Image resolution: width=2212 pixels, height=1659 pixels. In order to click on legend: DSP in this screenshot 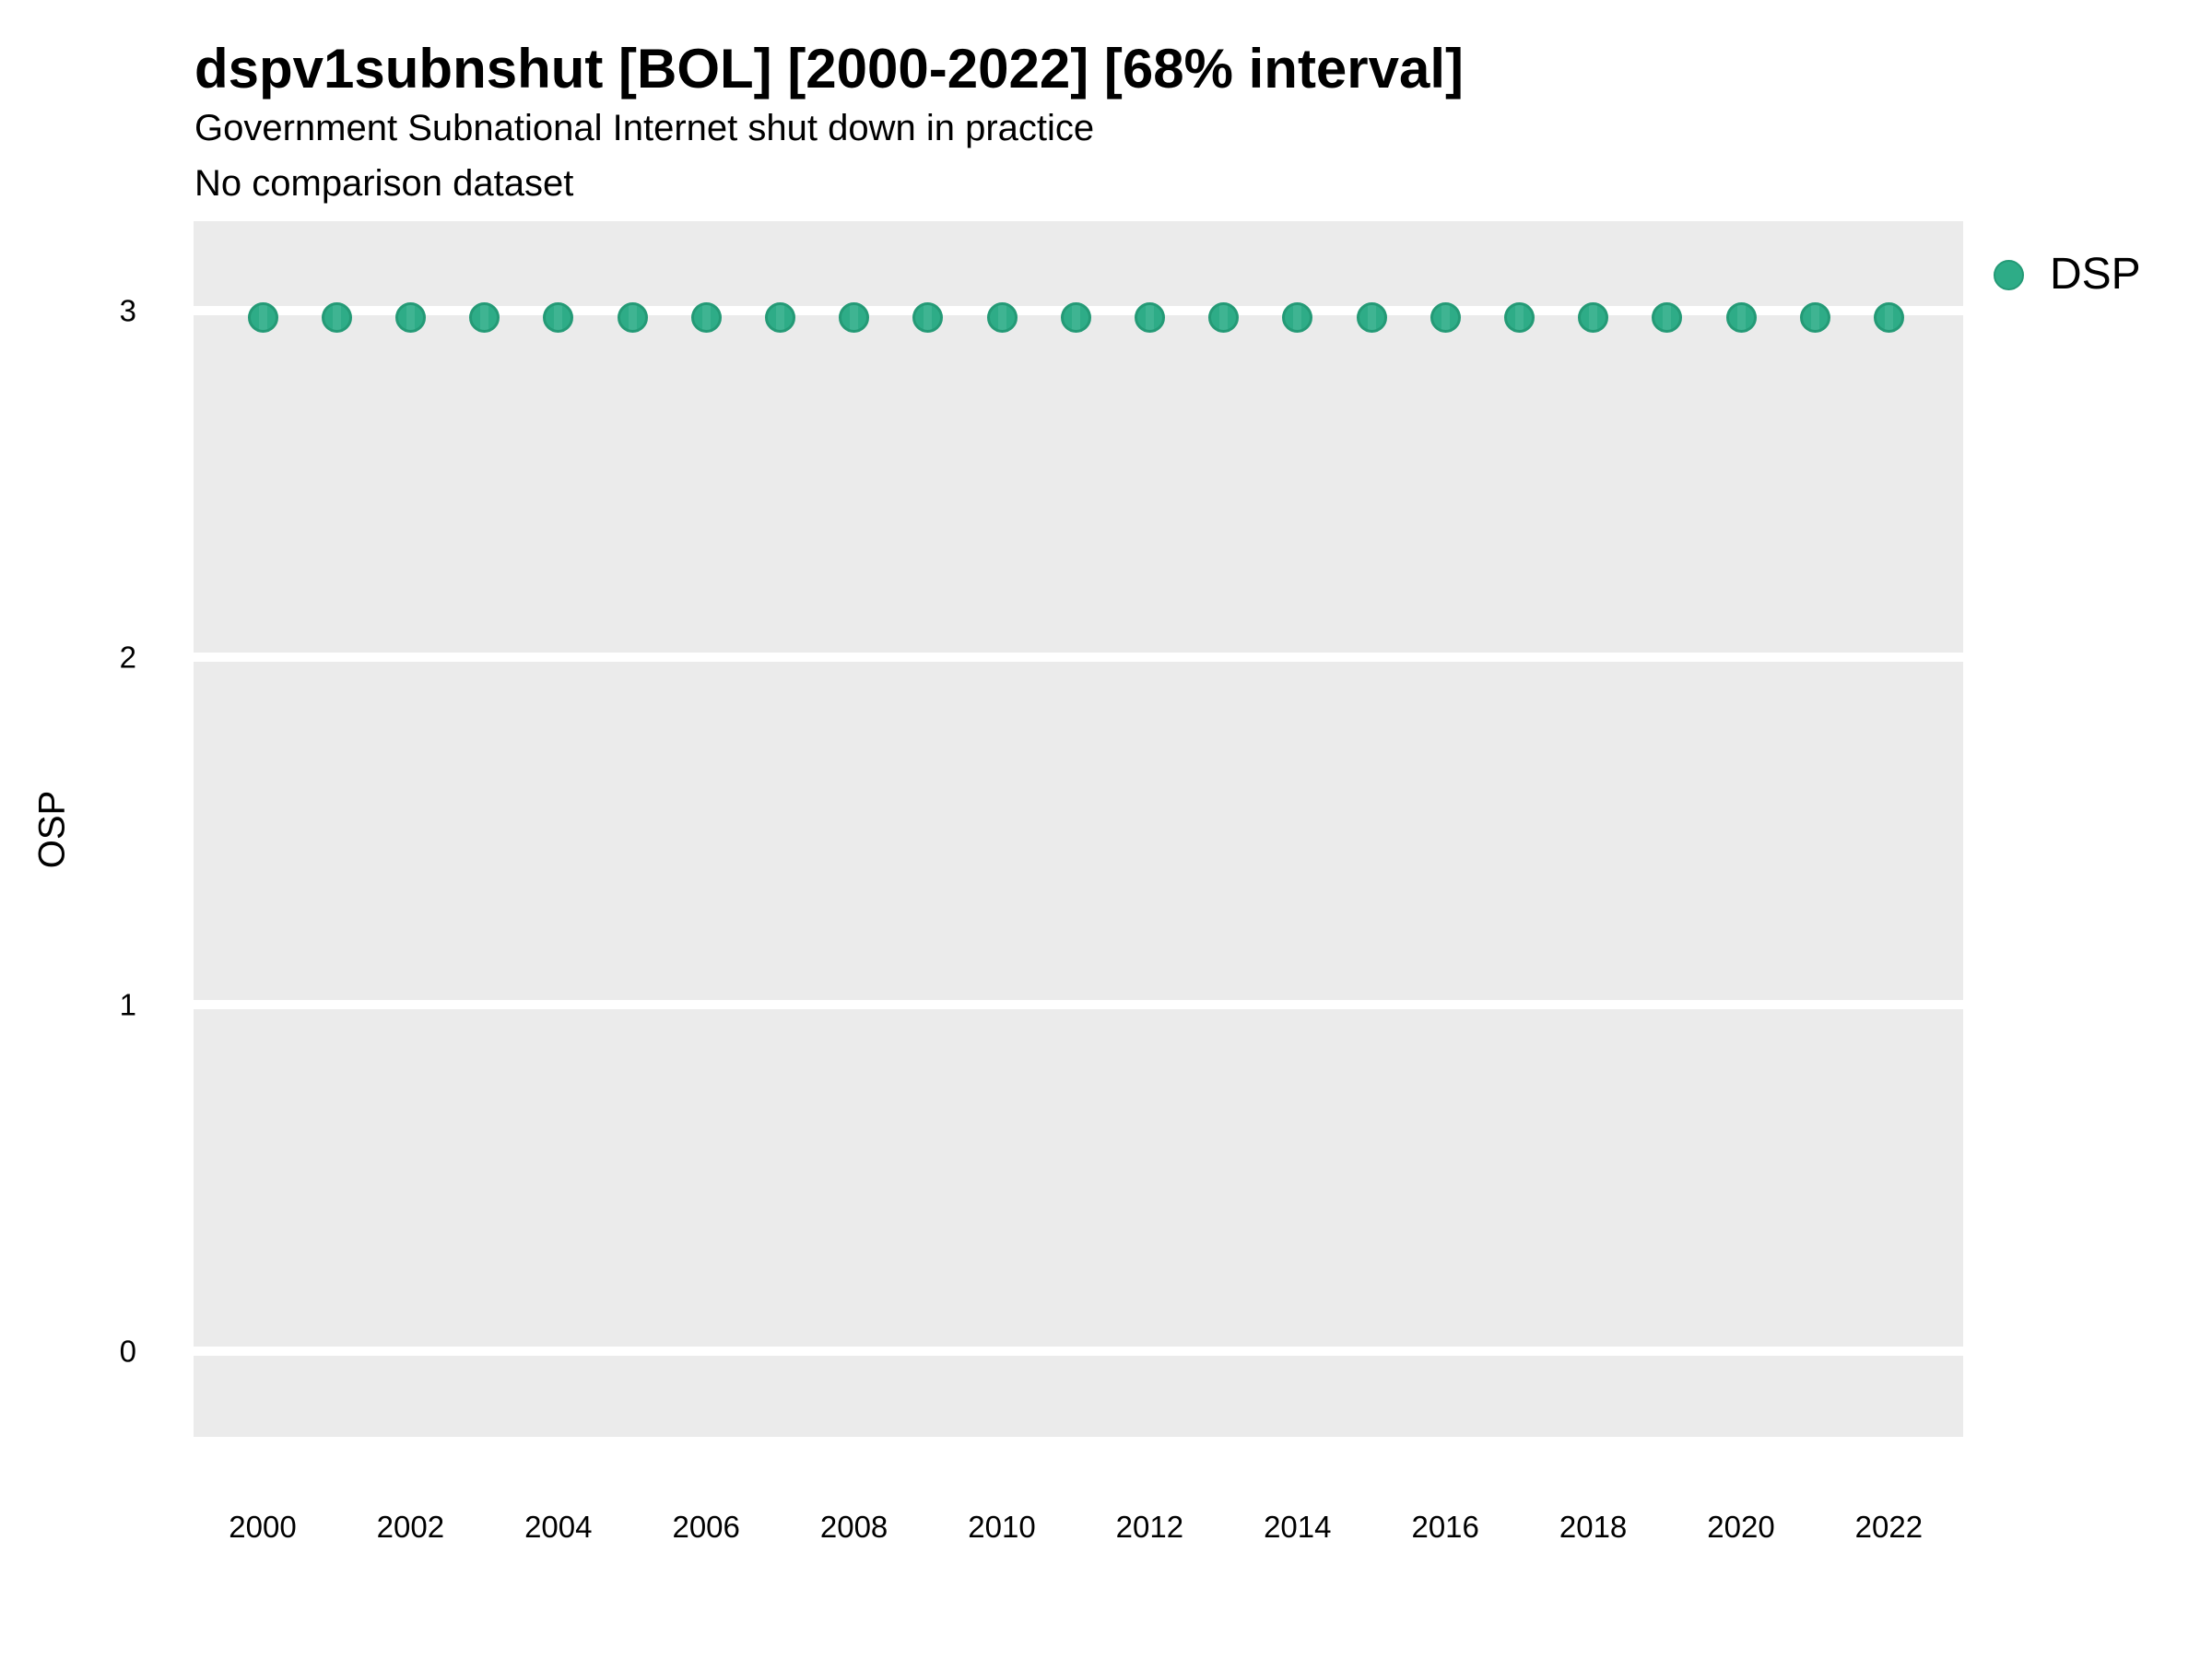, I will do `click(2067, 275)`.